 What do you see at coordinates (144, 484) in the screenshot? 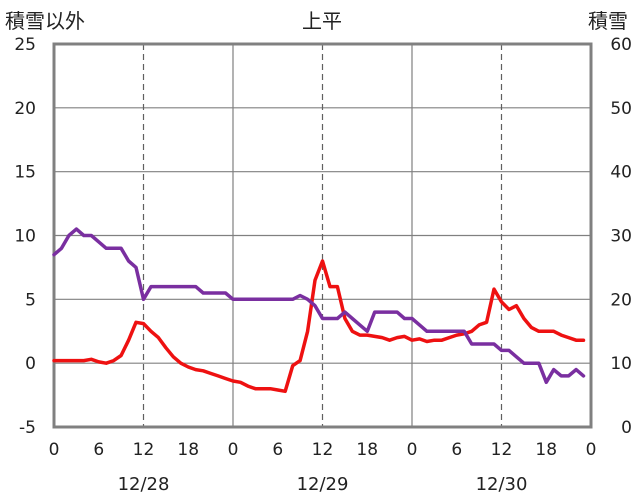
I see `x-date-label: 12/28` at bounding box center [144, 484].